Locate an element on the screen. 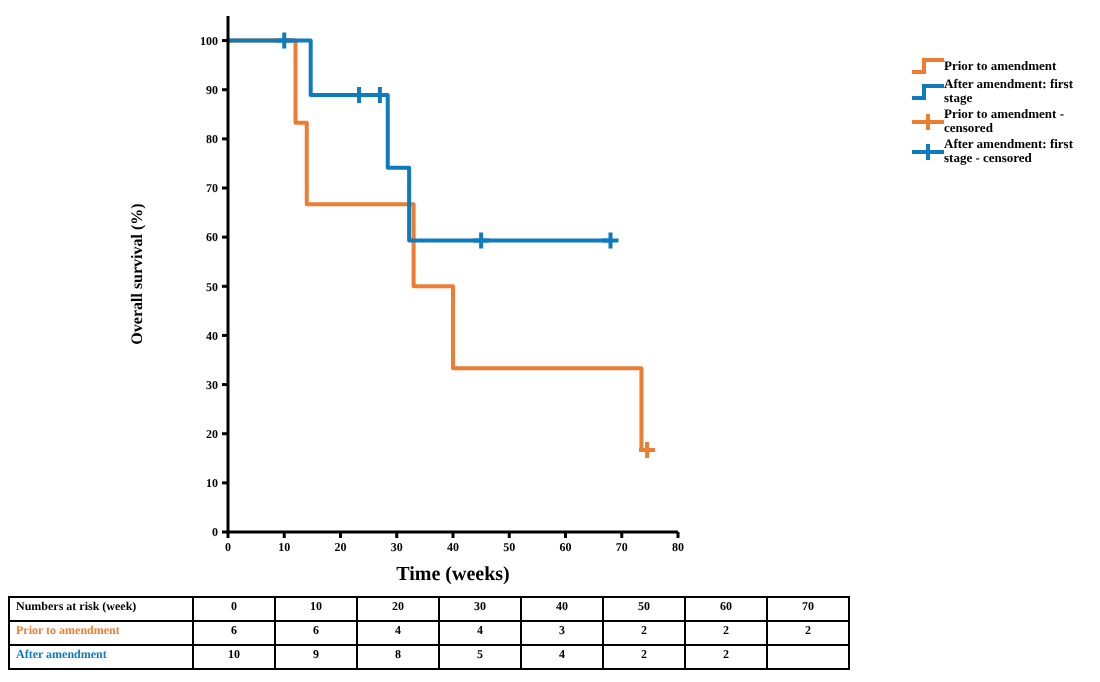 The height and width of the screenshot is (682, 1100). x-axis-title: Time (weeks) is located at coordinates (453, 575).